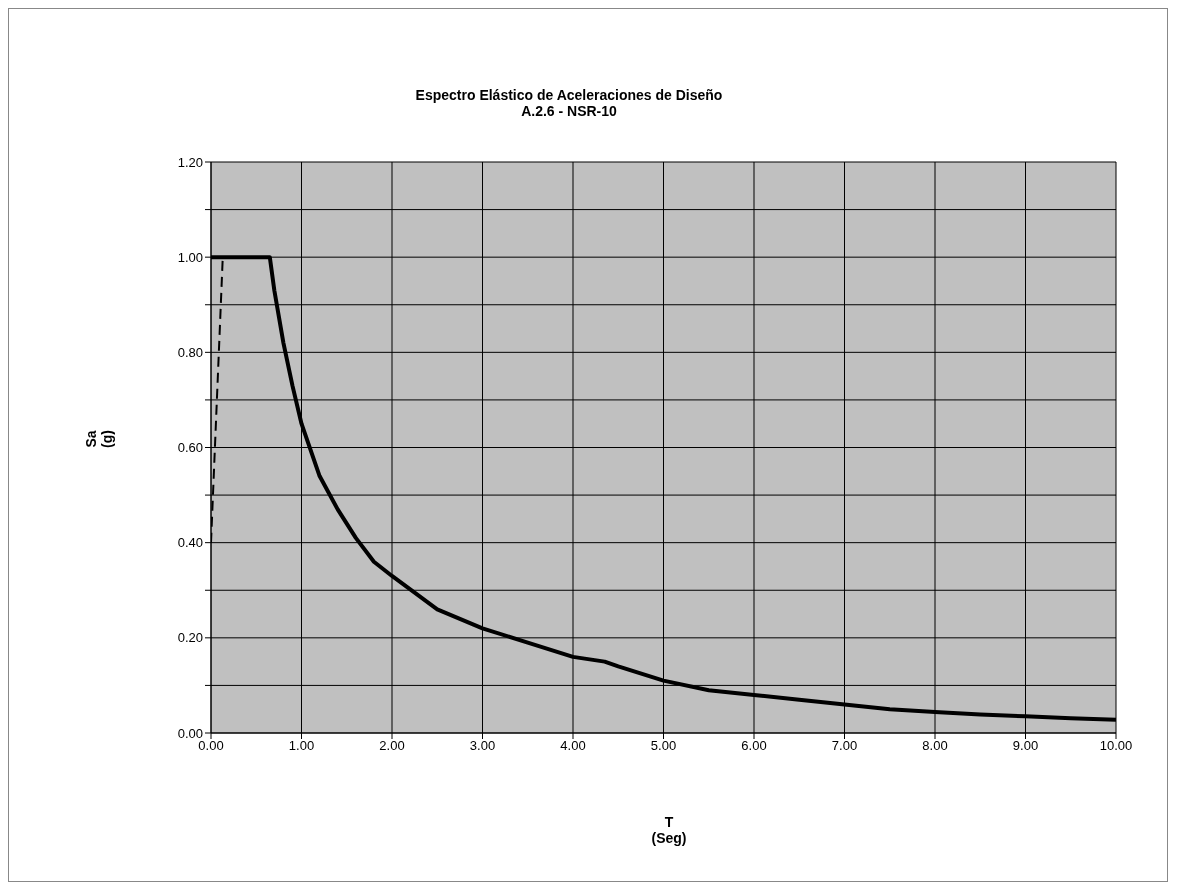 This screenshot has height=892, width=1177. Describe the element at coordinates (844, 746) in the screenshot. I see `x-tick-label: 7.00` at that location.